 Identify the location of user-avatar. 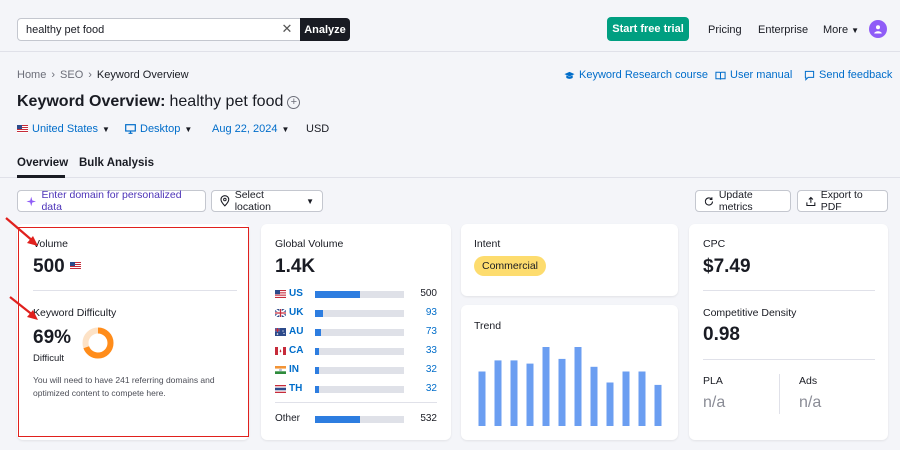
(878, 29).